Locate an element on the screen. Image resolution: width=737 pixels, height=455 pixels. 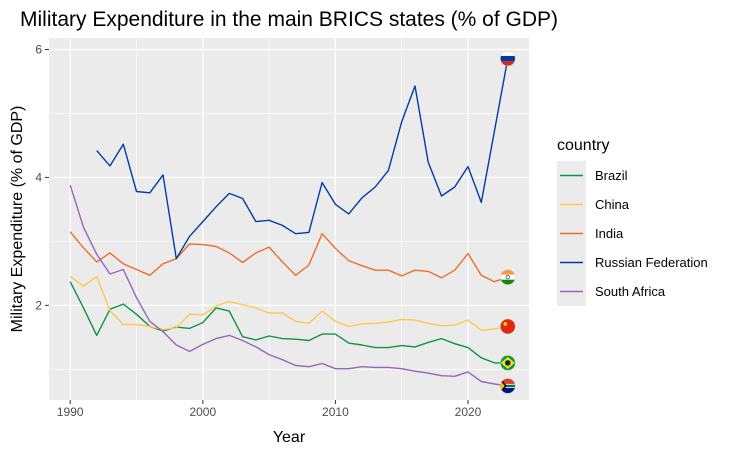
legend-label: China is located at coordinates (612, 204).